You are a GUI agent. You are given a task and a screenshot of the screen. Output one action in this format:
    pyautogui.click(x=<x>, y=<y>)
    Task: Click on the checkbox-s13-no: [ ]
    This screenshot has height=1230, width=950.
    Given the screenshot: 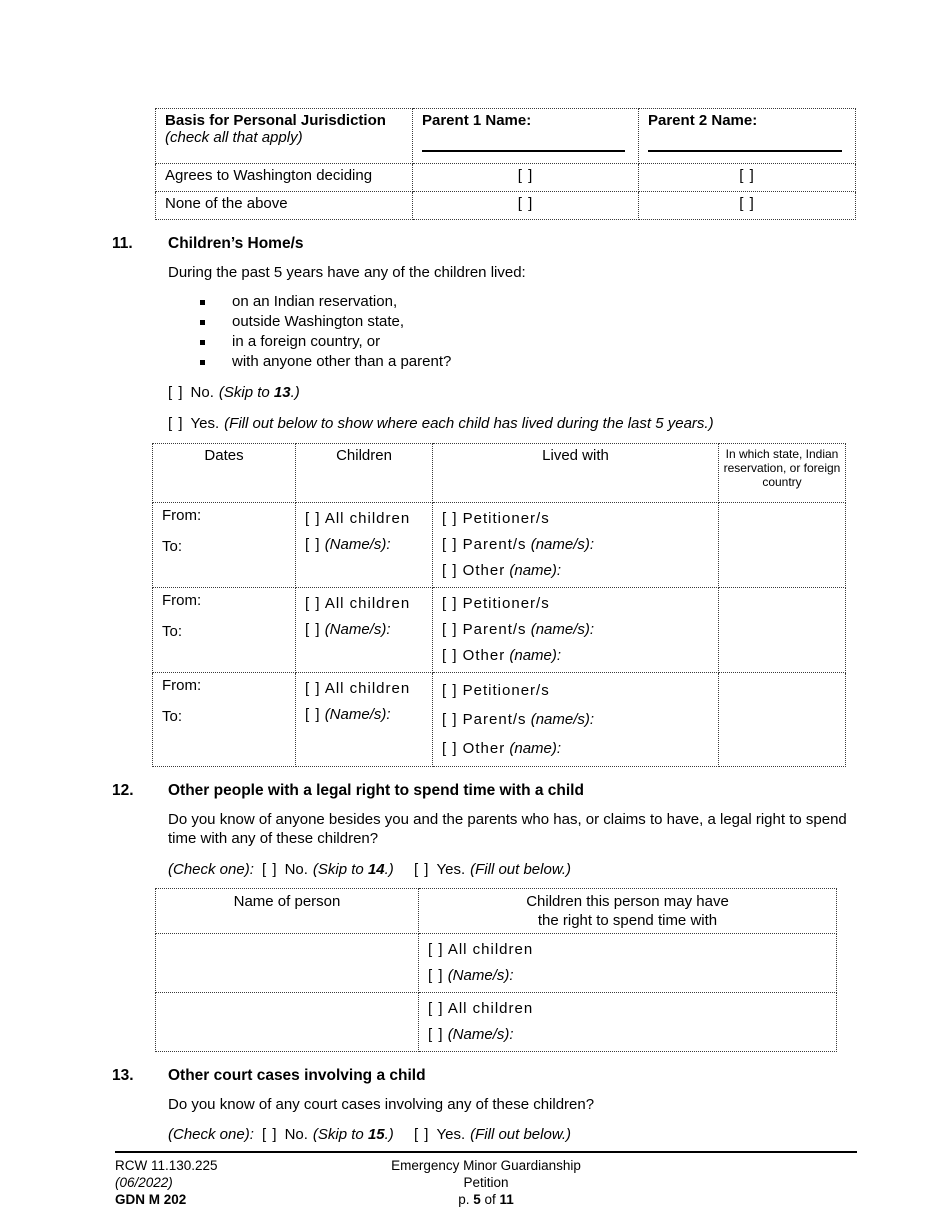 What is the action you would take?
    pyautogui.click(x=270, y=1134)
    